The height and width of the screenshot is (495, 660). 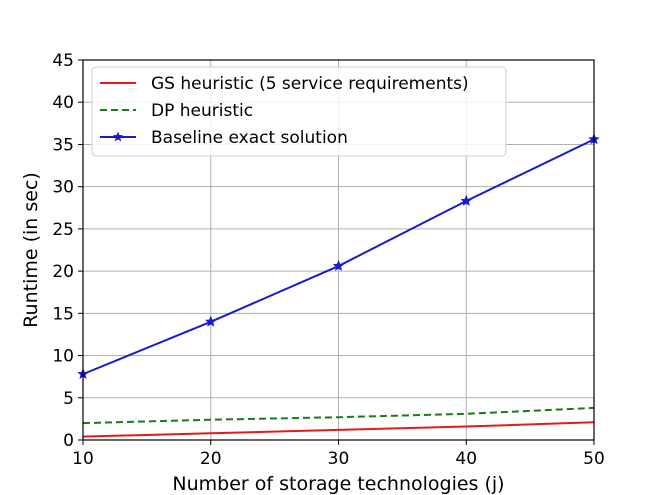 I want to click on legend-item: Baseline exact solution, so click(x=224, y=138).